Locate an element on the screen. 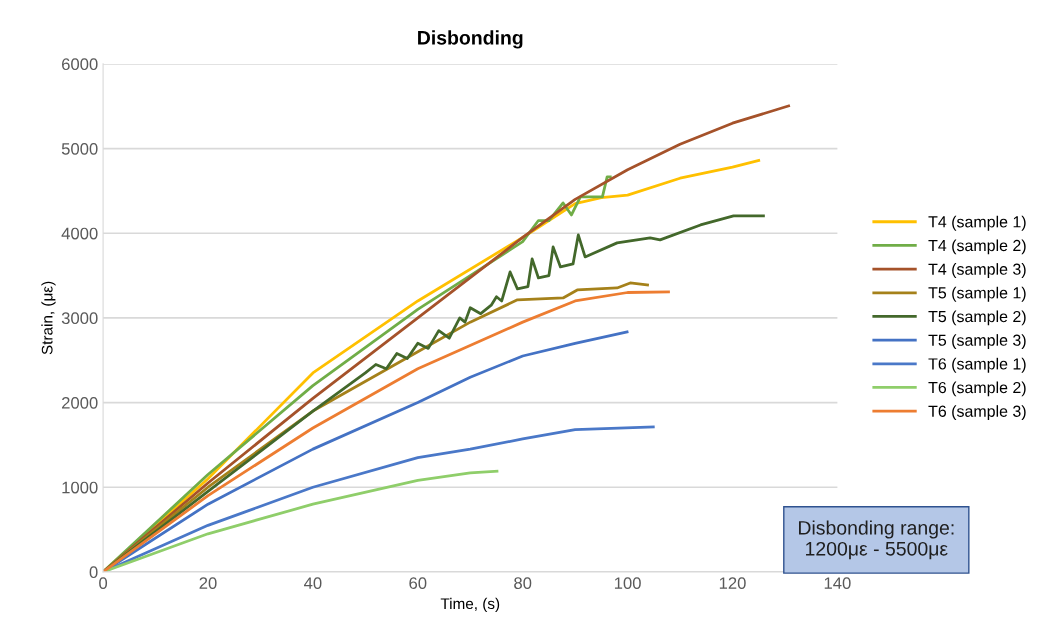 The image size is (1052, 639). y-tick-label: 4000 is located at coordinates (79, 233).